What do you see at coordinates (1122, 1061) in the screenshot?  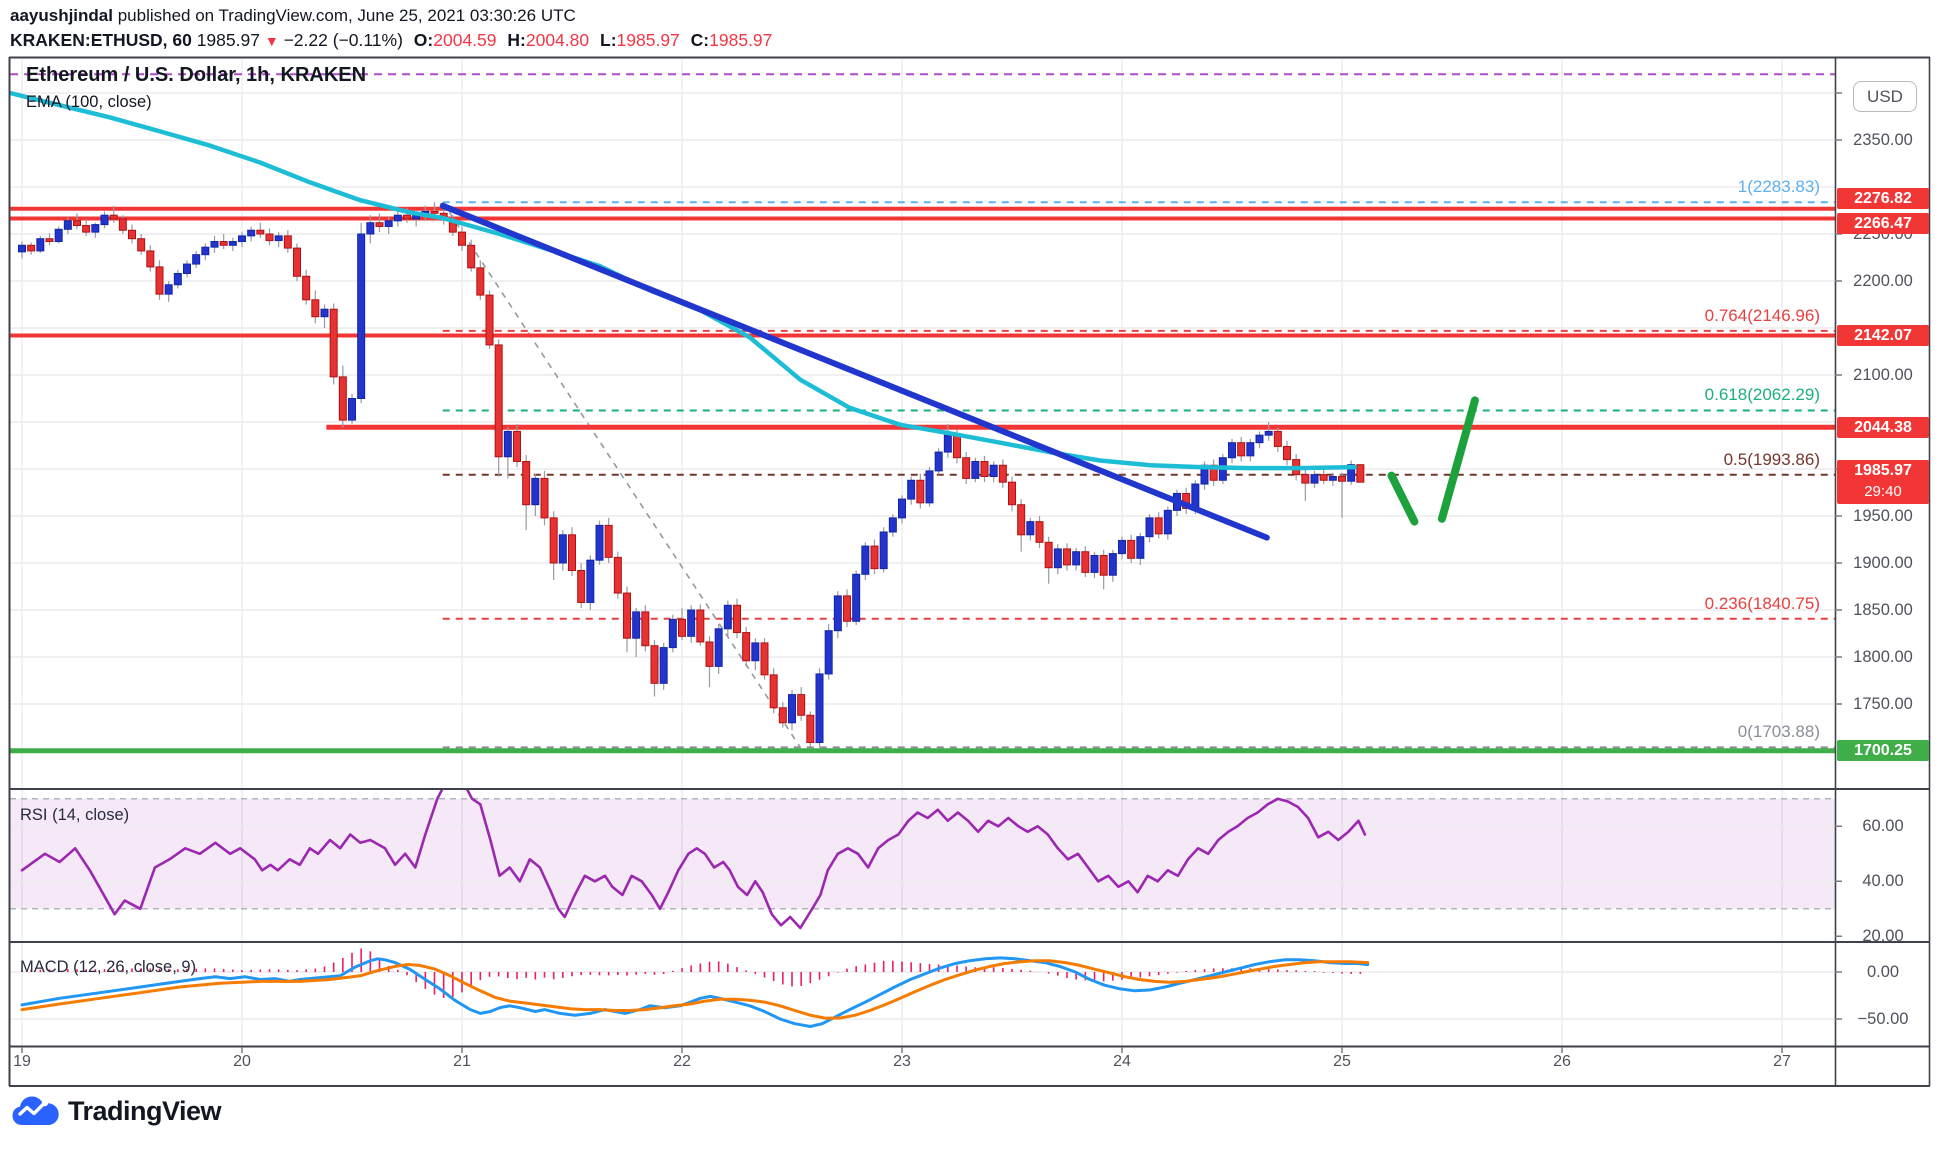 I see `time-axis-label: 24` at bounding box center [1122, 1061].